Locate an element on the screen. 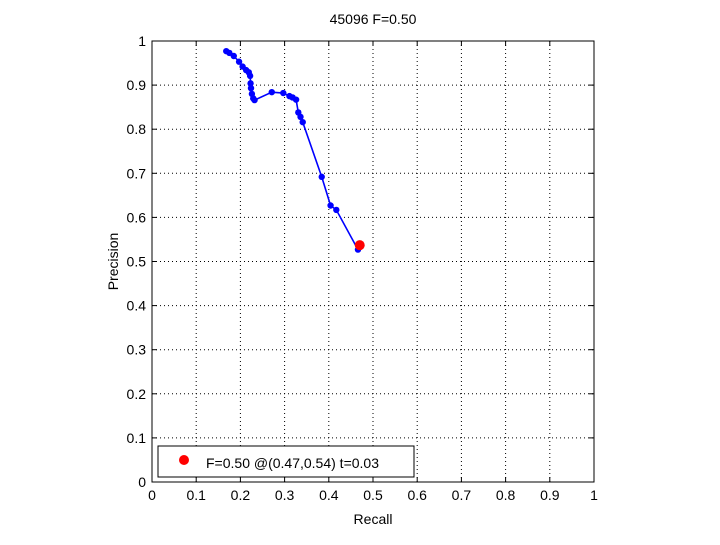 Image resolution: width=720 pixels, height=545 pixels. legend-box is located at coordinates (286, 461).